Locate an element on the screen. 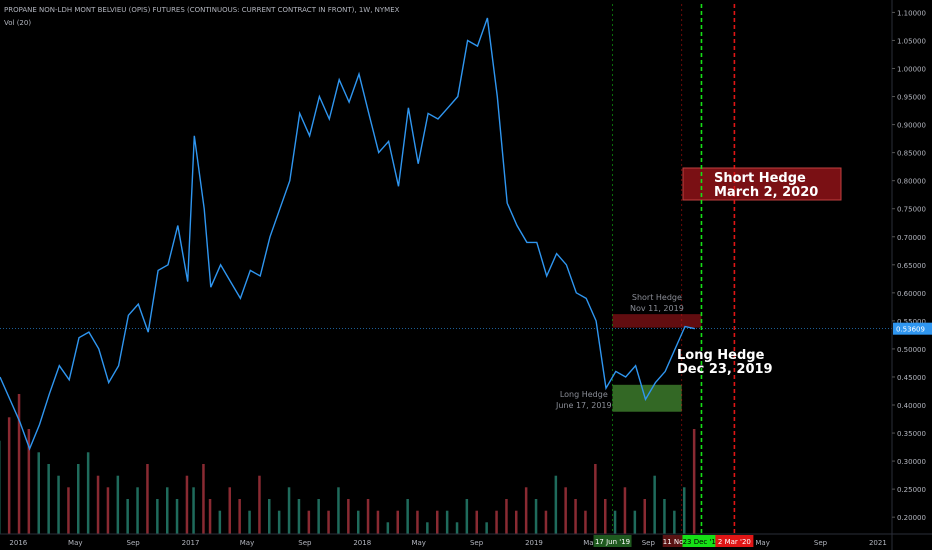  short-hedge-mar-date: March 2, 2020 is located at coordinates (766, 192).